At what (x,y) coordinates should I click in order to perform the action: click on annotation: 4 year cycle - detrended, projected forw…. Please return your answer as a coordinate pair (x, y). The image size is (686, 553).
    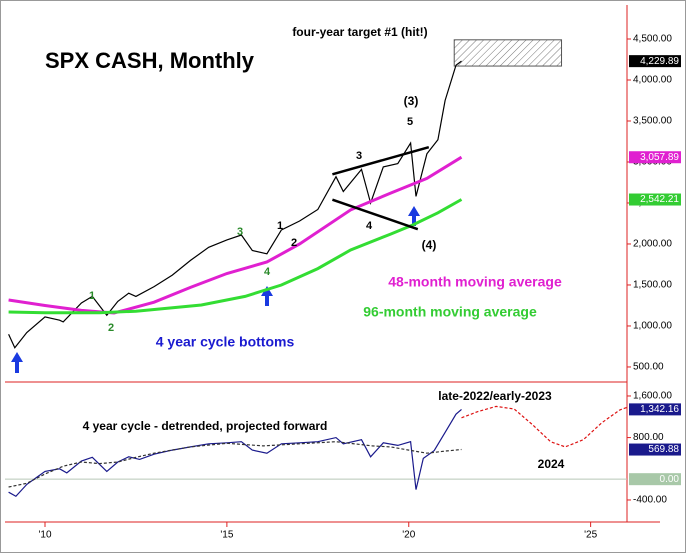
    Looking at the image, I should click on (205, 426).